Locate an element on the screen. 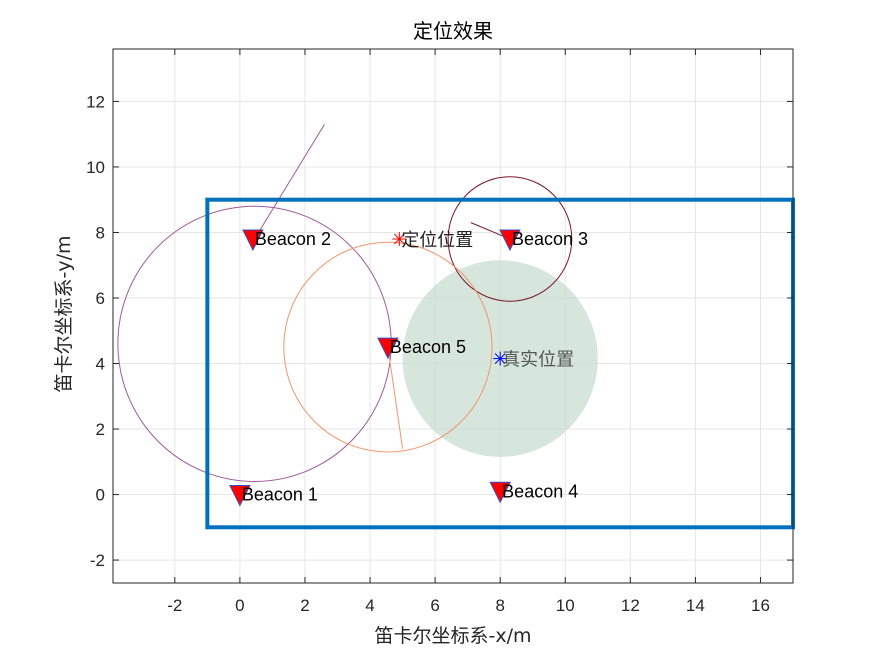  y-tick-label: 0 is located at coordinates (100, 495).